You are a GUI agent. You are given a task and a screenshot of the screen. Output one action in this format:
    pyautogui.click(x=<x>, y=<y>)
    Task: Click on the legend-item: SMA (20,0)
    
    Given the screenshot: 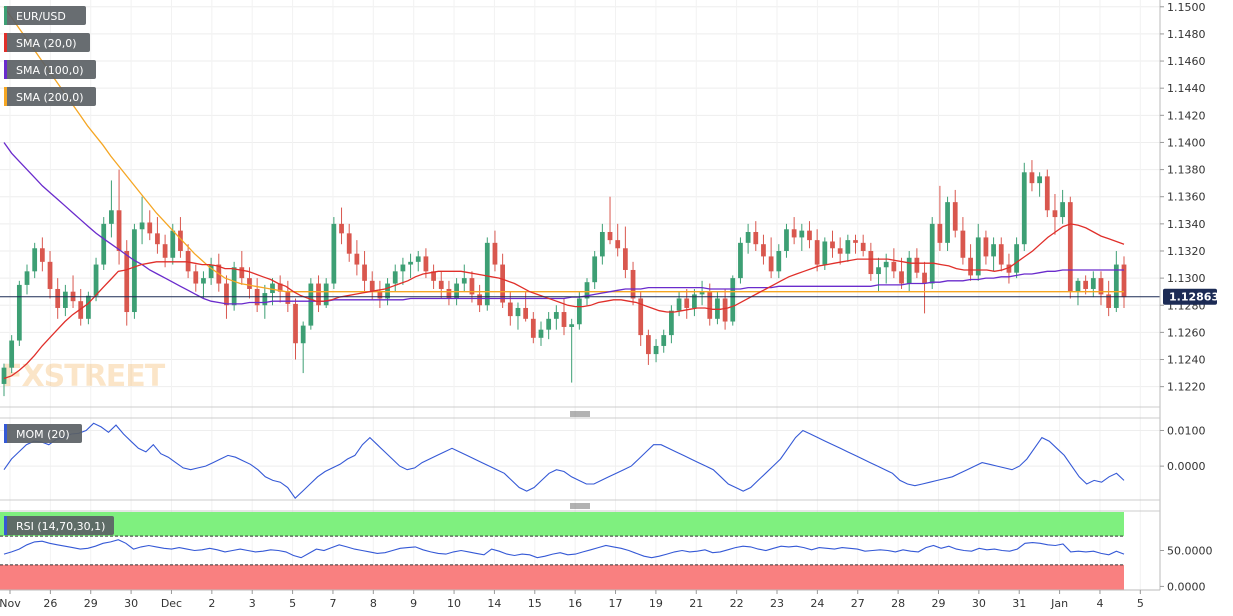 What is the action you would take?
    pyautogui.click(x=47, y=42)
    